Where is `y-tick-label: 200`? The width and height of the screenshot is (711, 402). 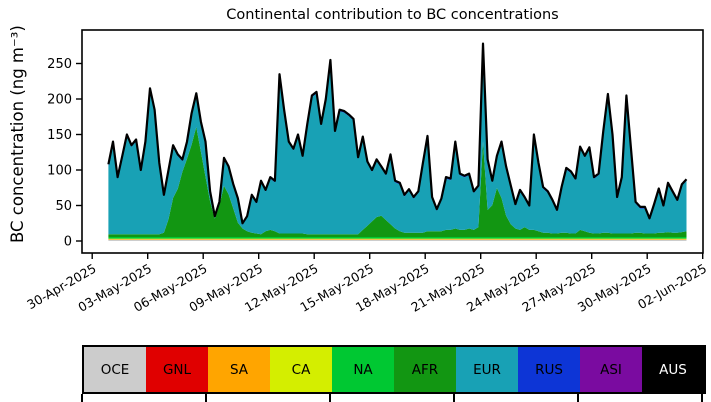
y-tick-label: 200 is located at coordinates (59, 100).